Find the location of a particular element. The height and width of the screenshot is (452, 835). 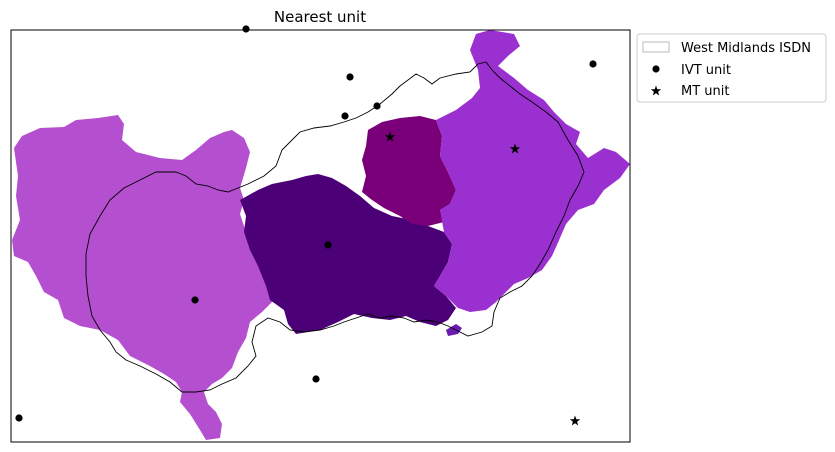

legend-label-ivt: IVT unit is located at coordinates (706, 70).